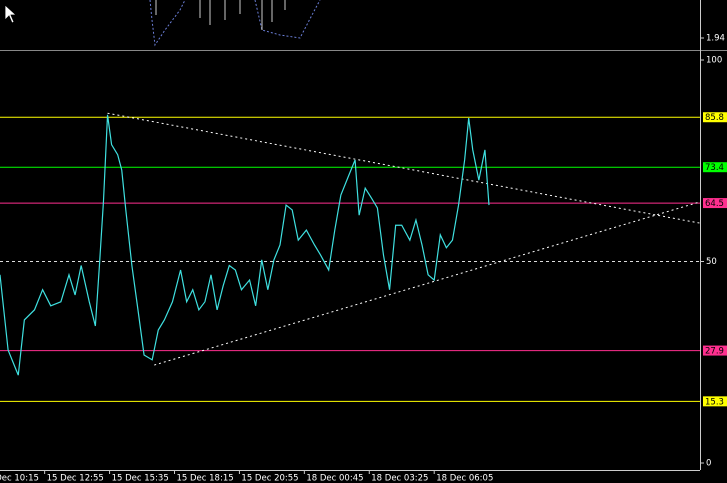 The height and width of the screenshot is (483, 727). Describe the element at coordinates (75, 478) in the screenshot. I see `x-tick-label: 15 Dec 12:55` at that location.